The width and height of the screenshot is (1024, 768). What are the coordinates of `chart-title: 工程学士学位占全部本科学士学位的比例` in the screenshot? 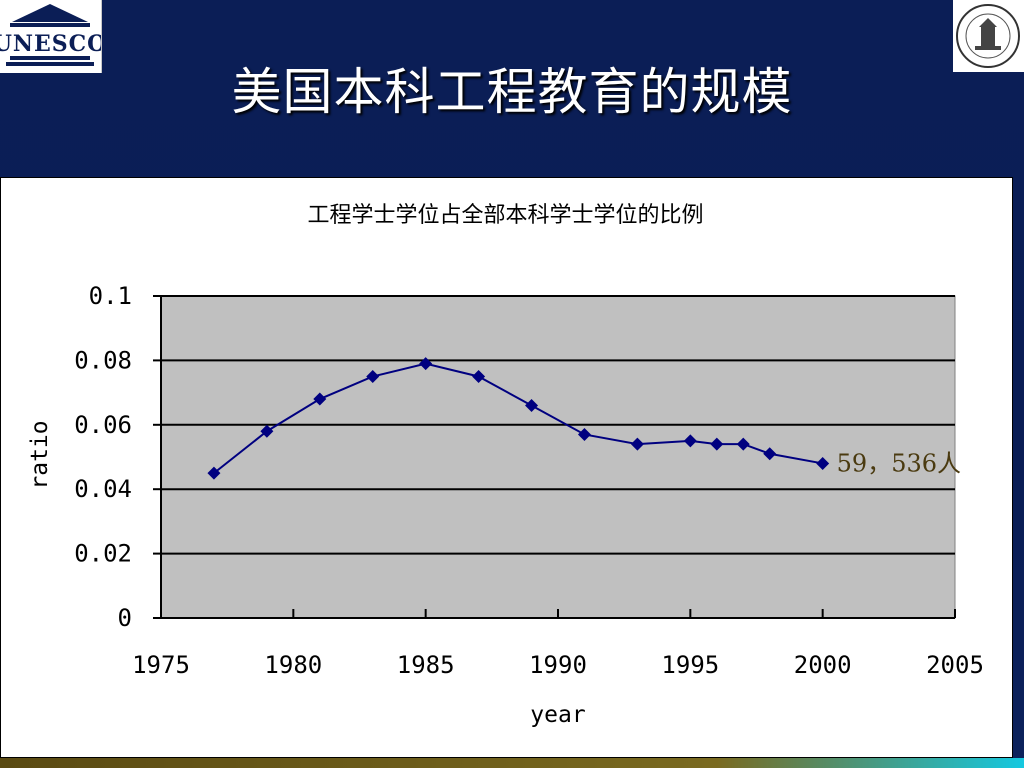 It's located at (505, 215).